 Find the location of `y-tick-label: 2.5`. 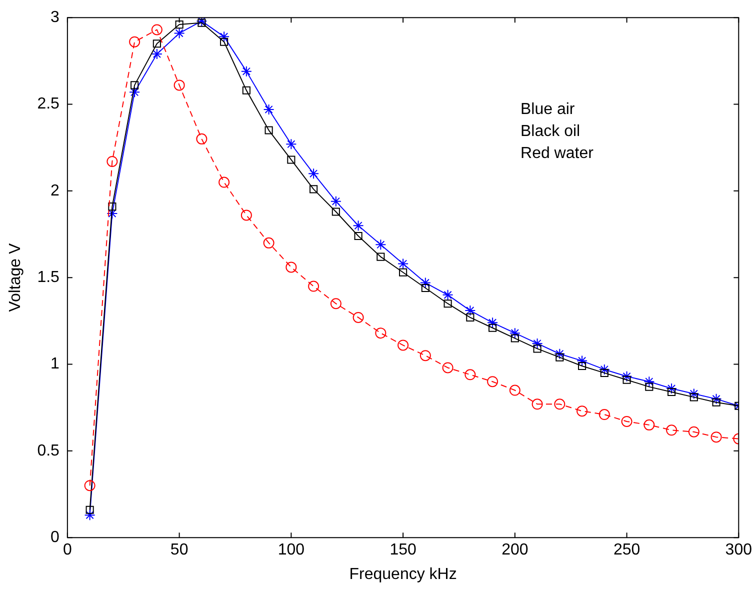

y-tick-label: 2.5 is located at coordinates (48, 104).